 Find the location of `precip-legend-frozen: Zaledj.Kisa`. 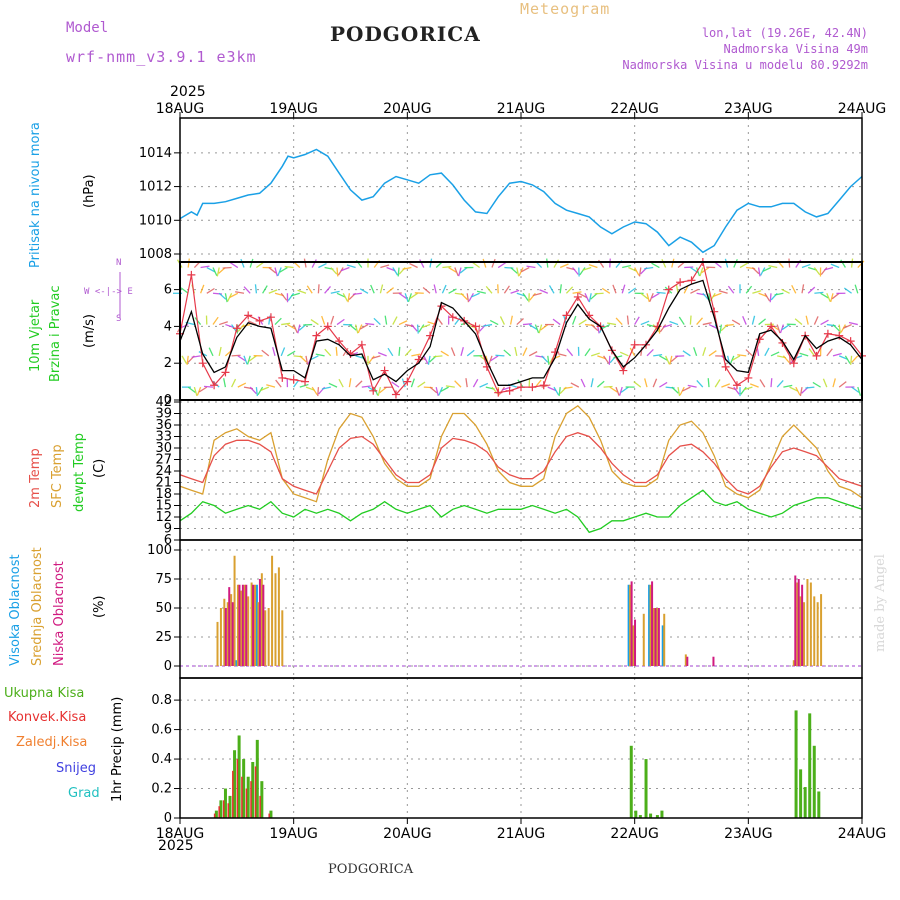

precip-legend-frozen: Zaledj.Kisa is located at coordinates (52, 742).